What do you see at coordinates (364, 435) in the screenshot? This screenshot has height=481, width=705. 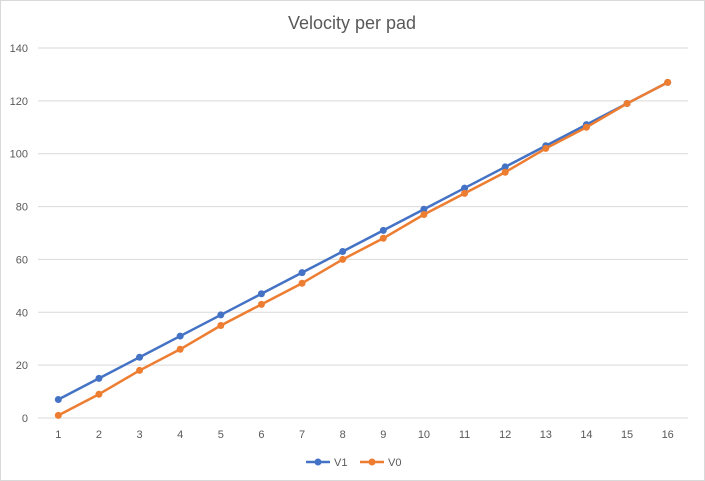 I see `x-axis-ticks: 1 2 3 4 5 6 7 8 9 10 11 12 13 14 15 16` at bounding box center [364, 435].